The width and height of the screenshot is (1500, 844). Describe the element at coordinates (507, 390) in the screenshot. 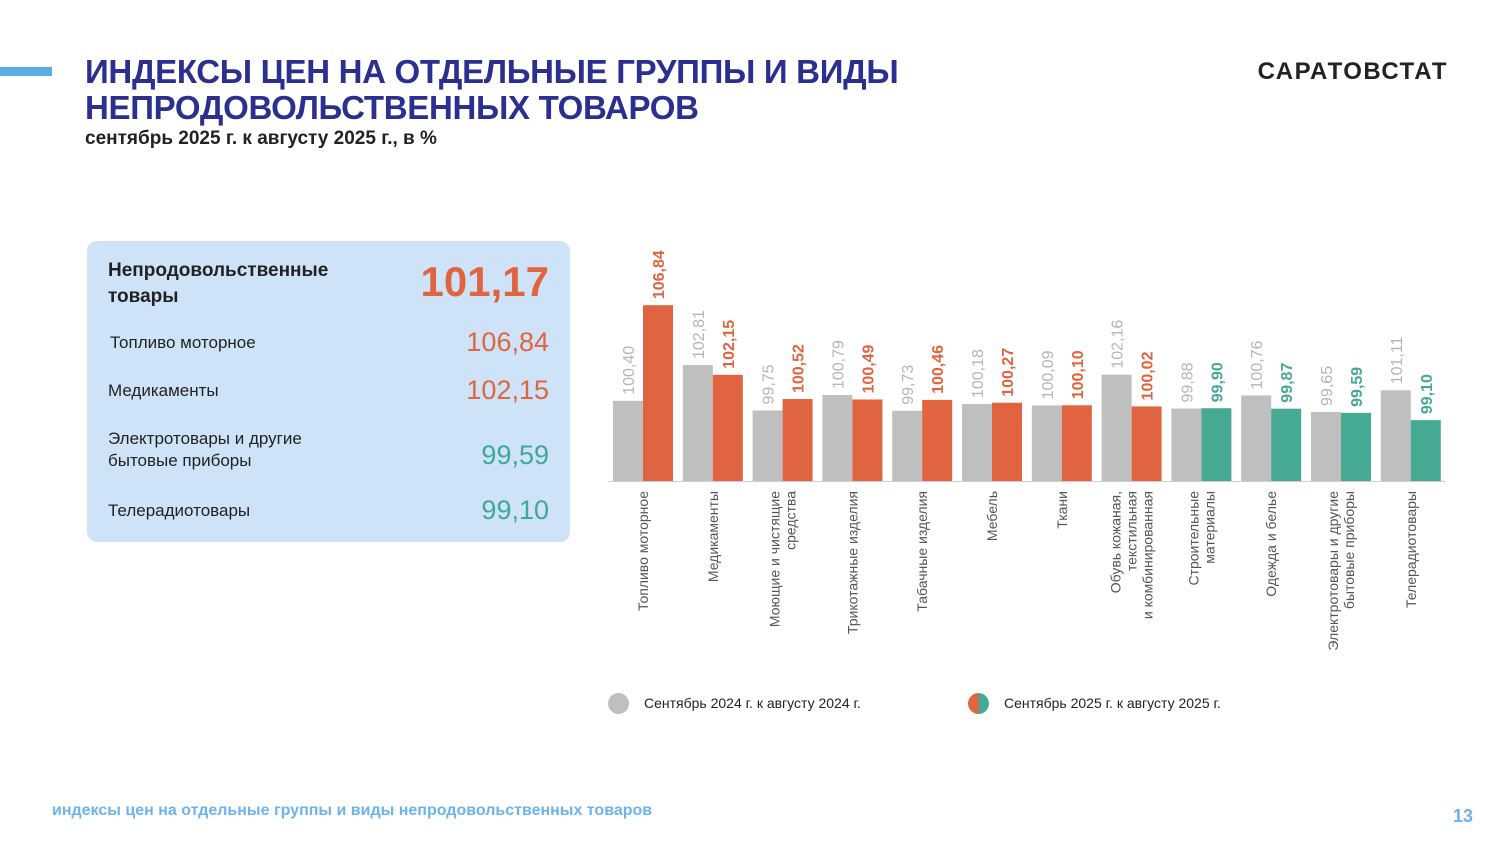

I see `summary-row-value: 102,15` at that location.